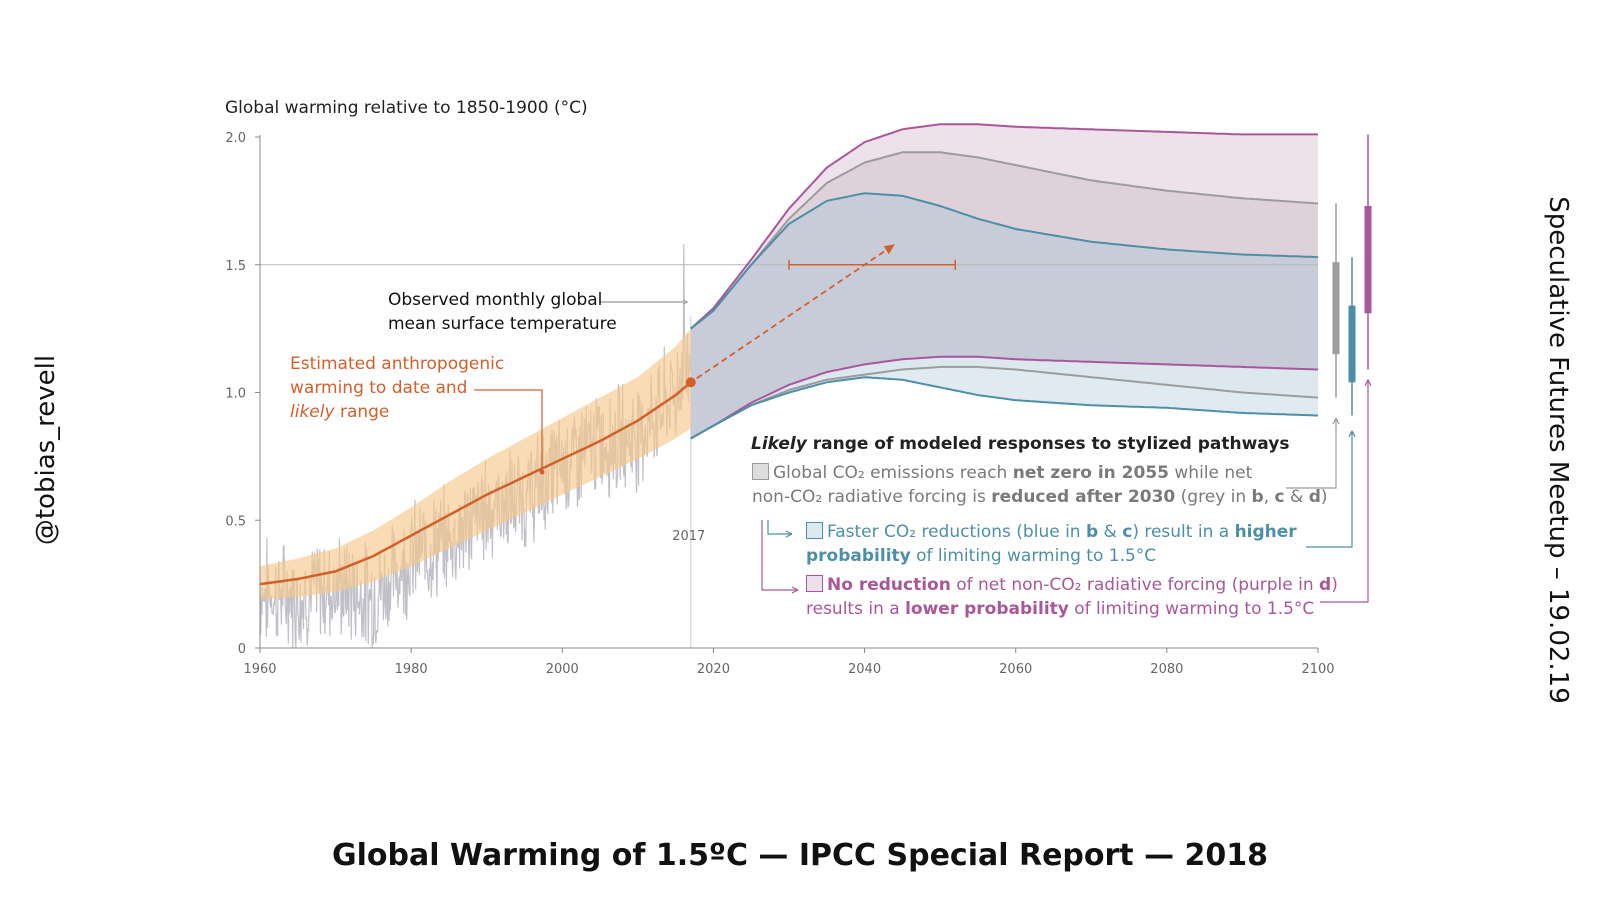 Image resolution: width=1600 pixels, height=900 pixels. I want to click on pathway-blue-upper-line, so click(1004, 261).